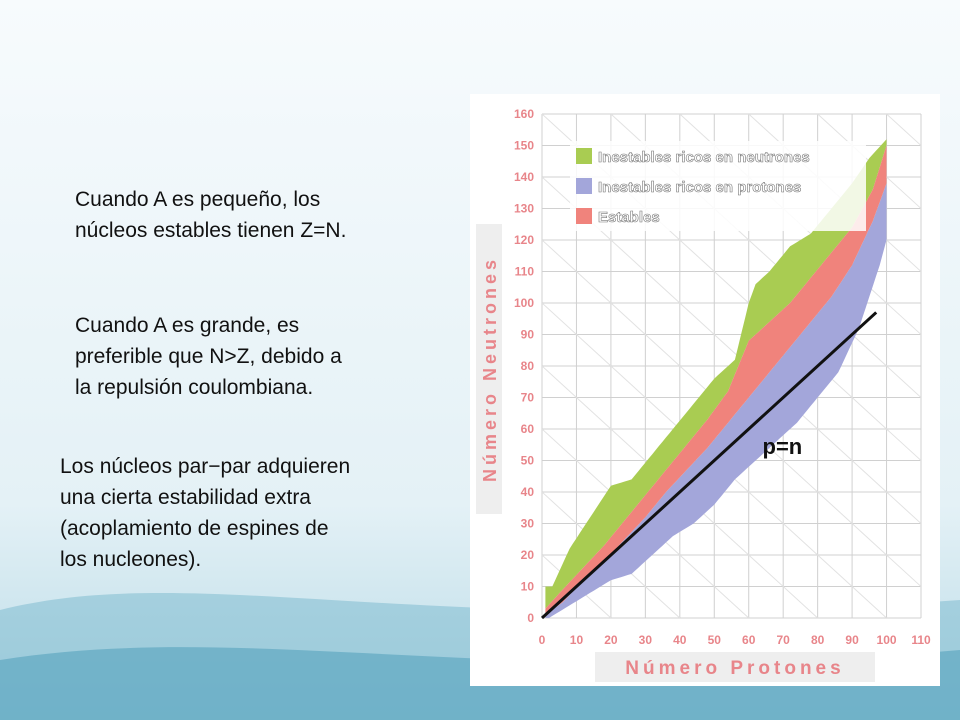  What do you see at coordinates (524, 240) in the screenshot?
I see `y-tick-label: 120` at bounding box center [524, 240].